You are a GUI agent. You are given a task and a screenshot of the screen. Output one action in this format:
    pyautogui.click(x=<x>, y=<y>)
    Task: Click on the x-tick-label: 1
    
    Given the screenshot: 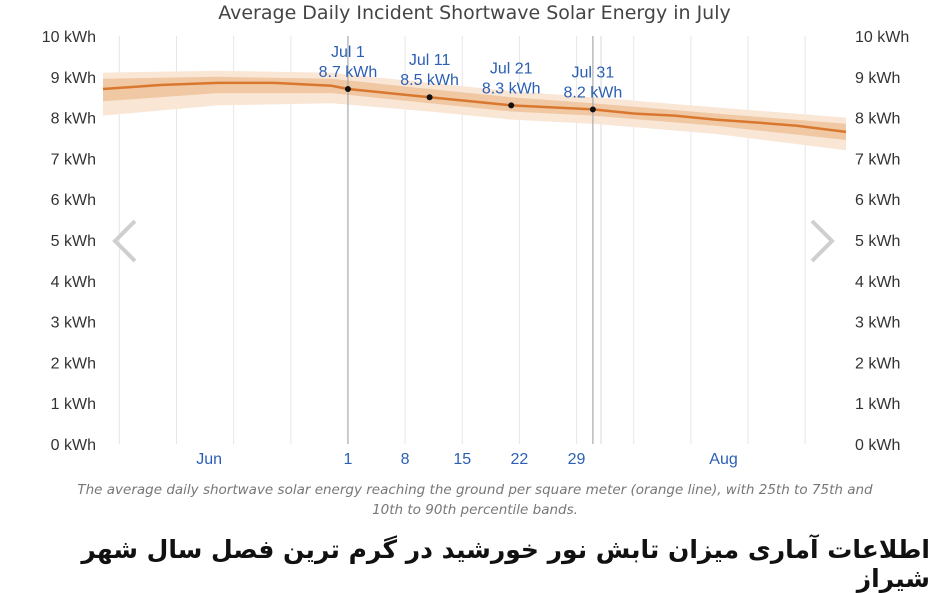 What is the action you would take?
    pyautogui.click(x=347, y=459)
    